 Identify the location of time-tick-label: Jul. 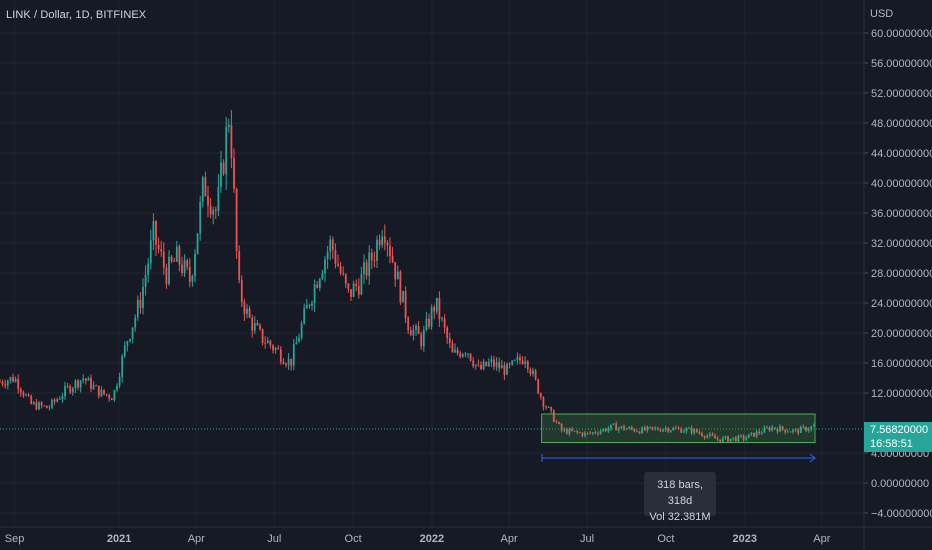
(587, 539).